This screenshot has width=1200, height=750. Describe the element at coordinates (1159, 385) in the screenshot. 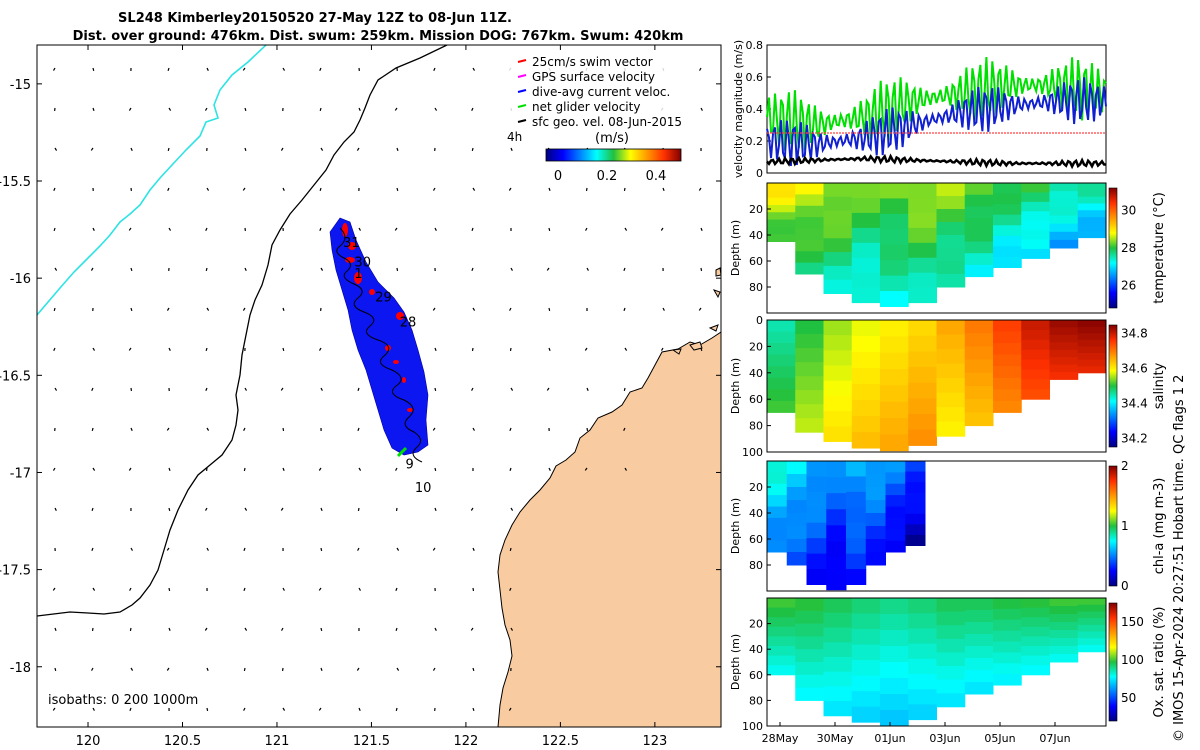

I see `colorbar-label: salinity` at that location.